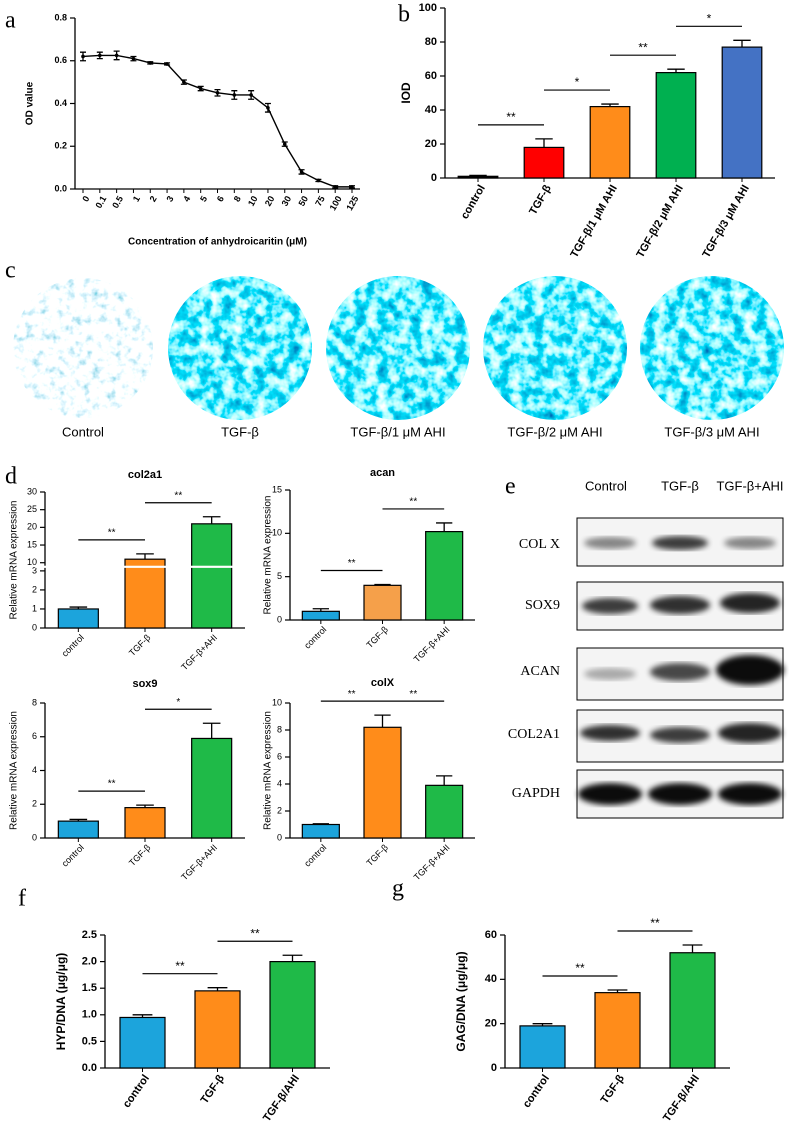 The width and height of the screenshot is (789, 1124). What do you see at coordinates (30, 103) in the screenshot?
I see `y-axis-label: OD value` at bounding box center [30, 103].